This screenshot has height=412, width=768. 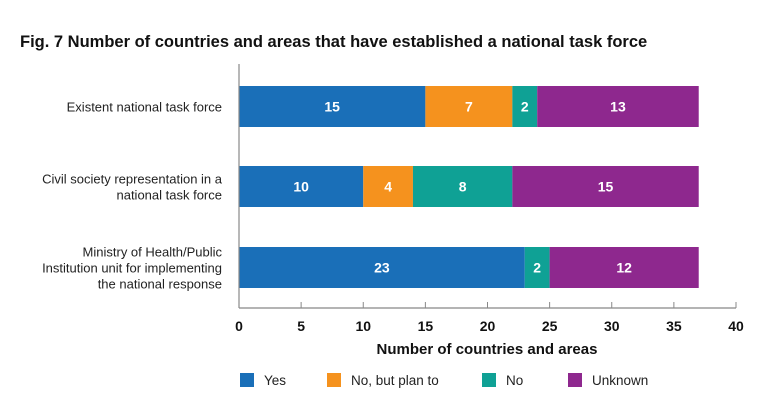 I want to click on data-label: 13, so click(x=618, y=107).